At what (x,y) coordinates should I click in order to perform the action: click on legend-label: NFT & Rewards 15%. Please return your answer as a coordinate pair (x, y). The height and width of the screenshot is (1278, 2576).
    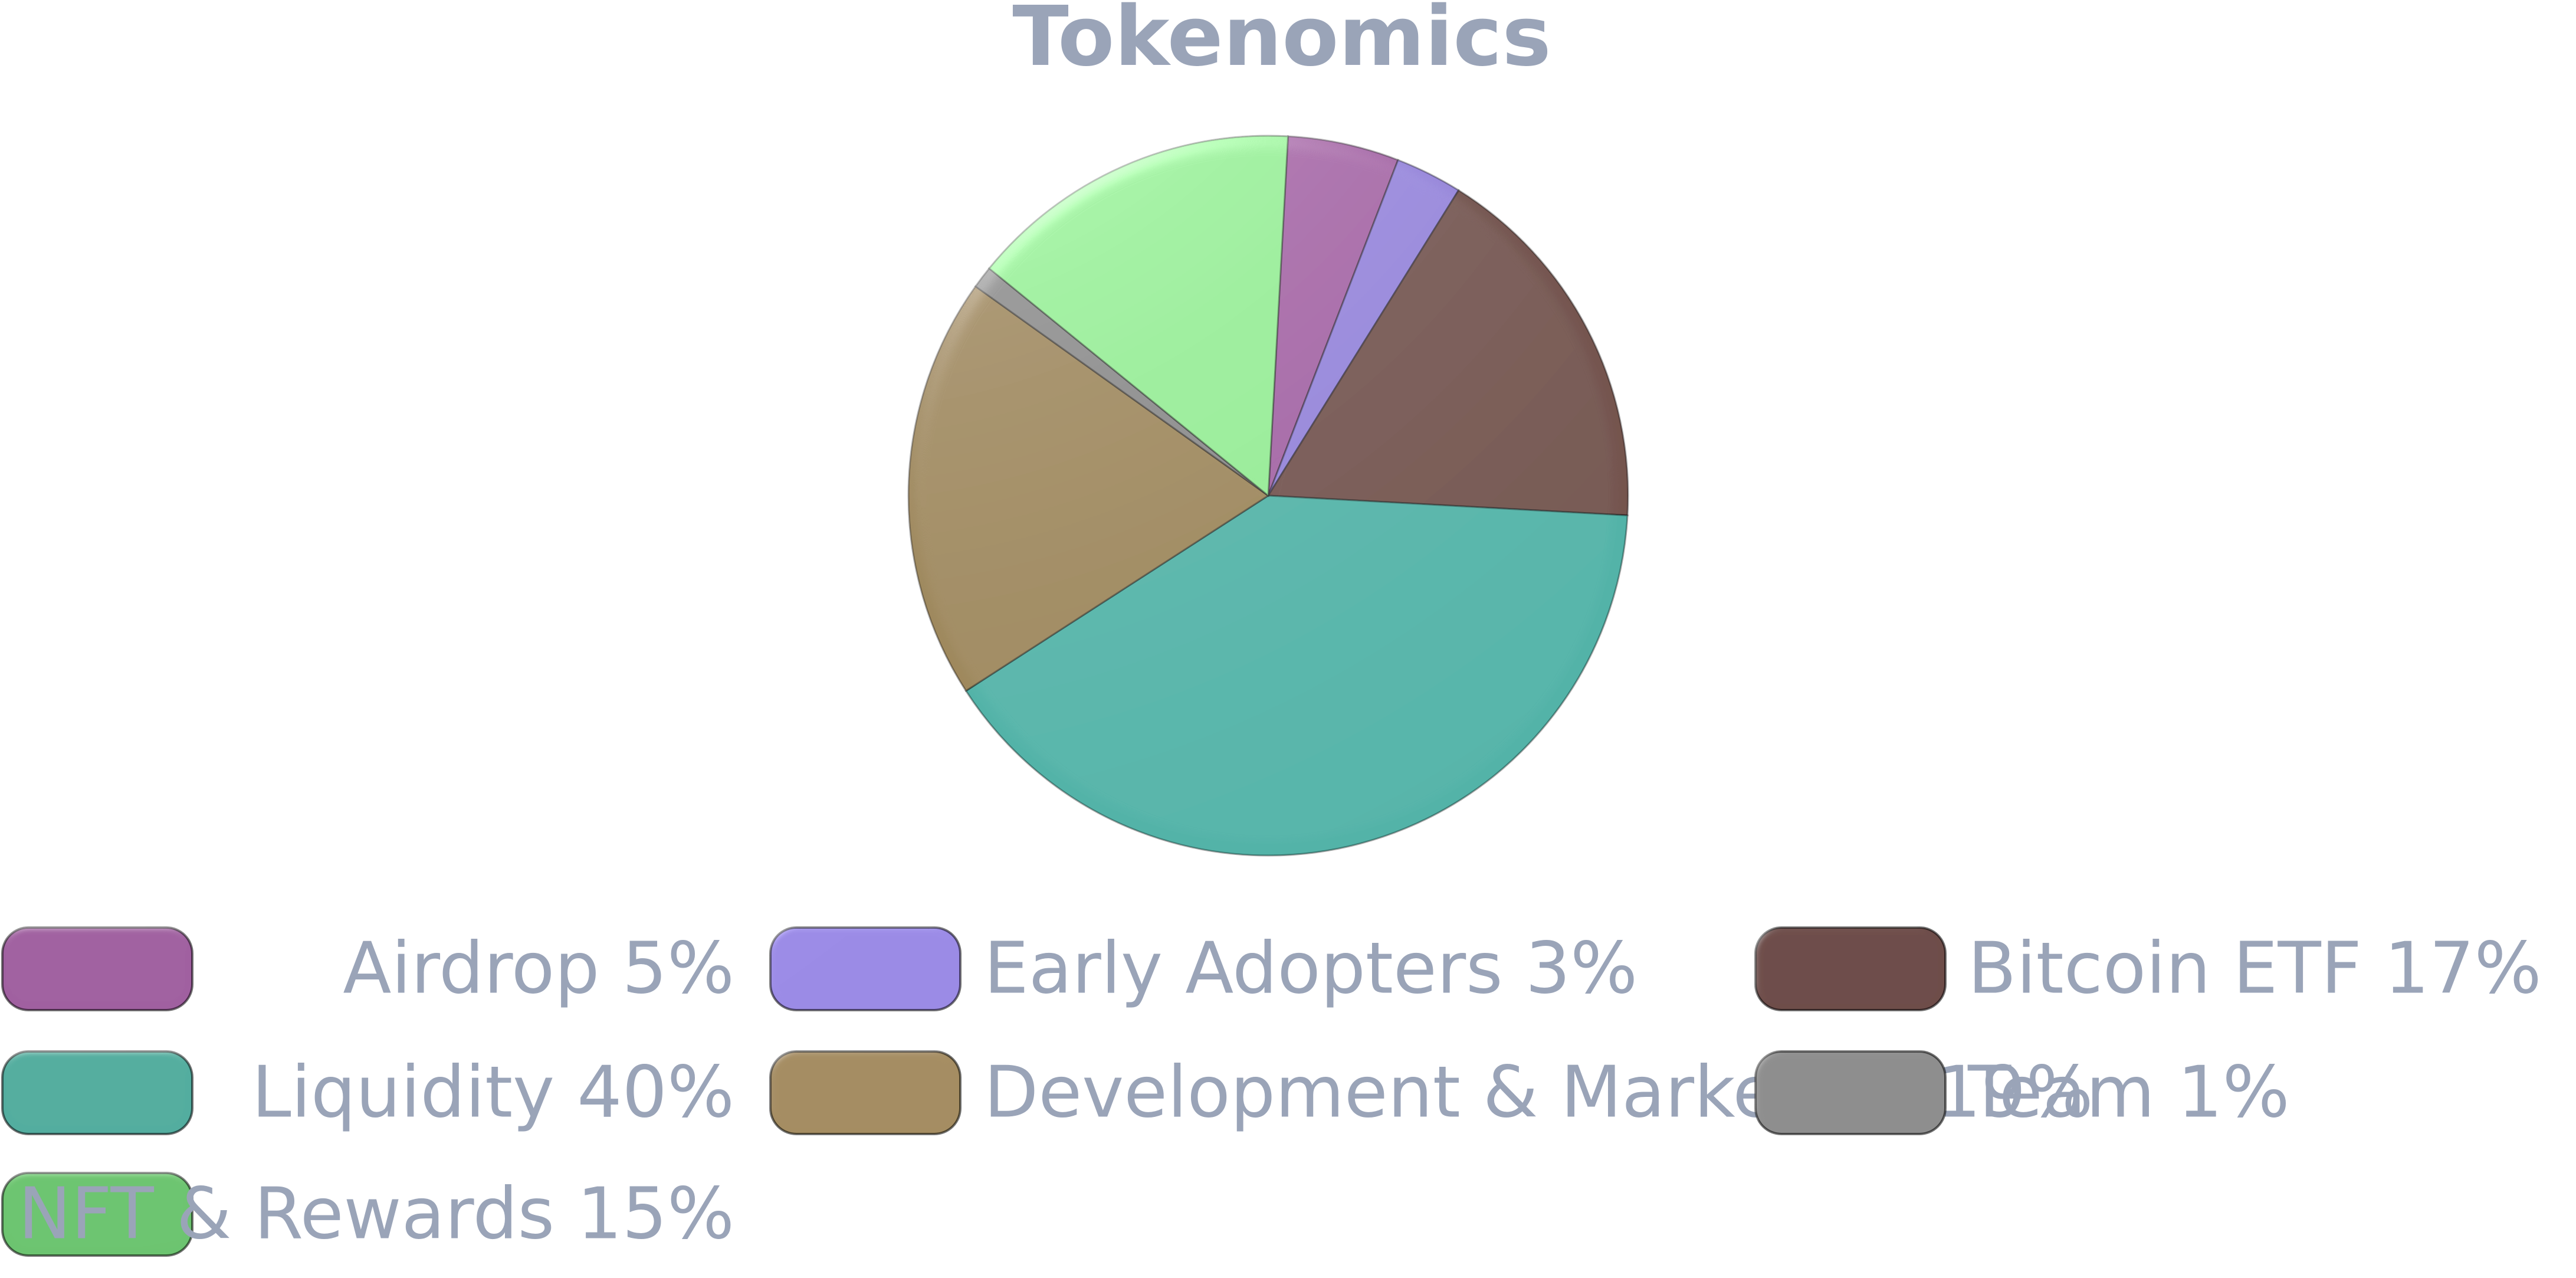
    Looking at the image, I should click on (376, 1215).